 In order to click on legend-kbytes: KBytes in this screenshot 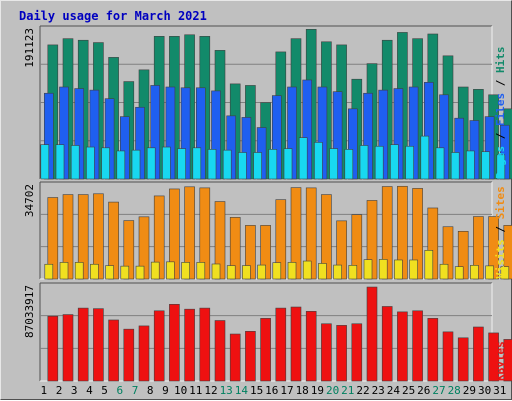, I will do `click(500, 361)`.